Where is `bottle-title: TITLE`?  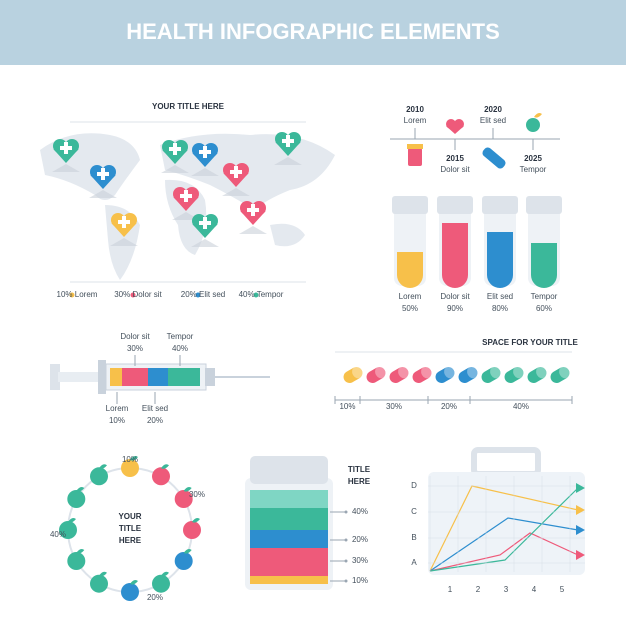
bottle-title: TITLE is located at coordinates (359, 469).